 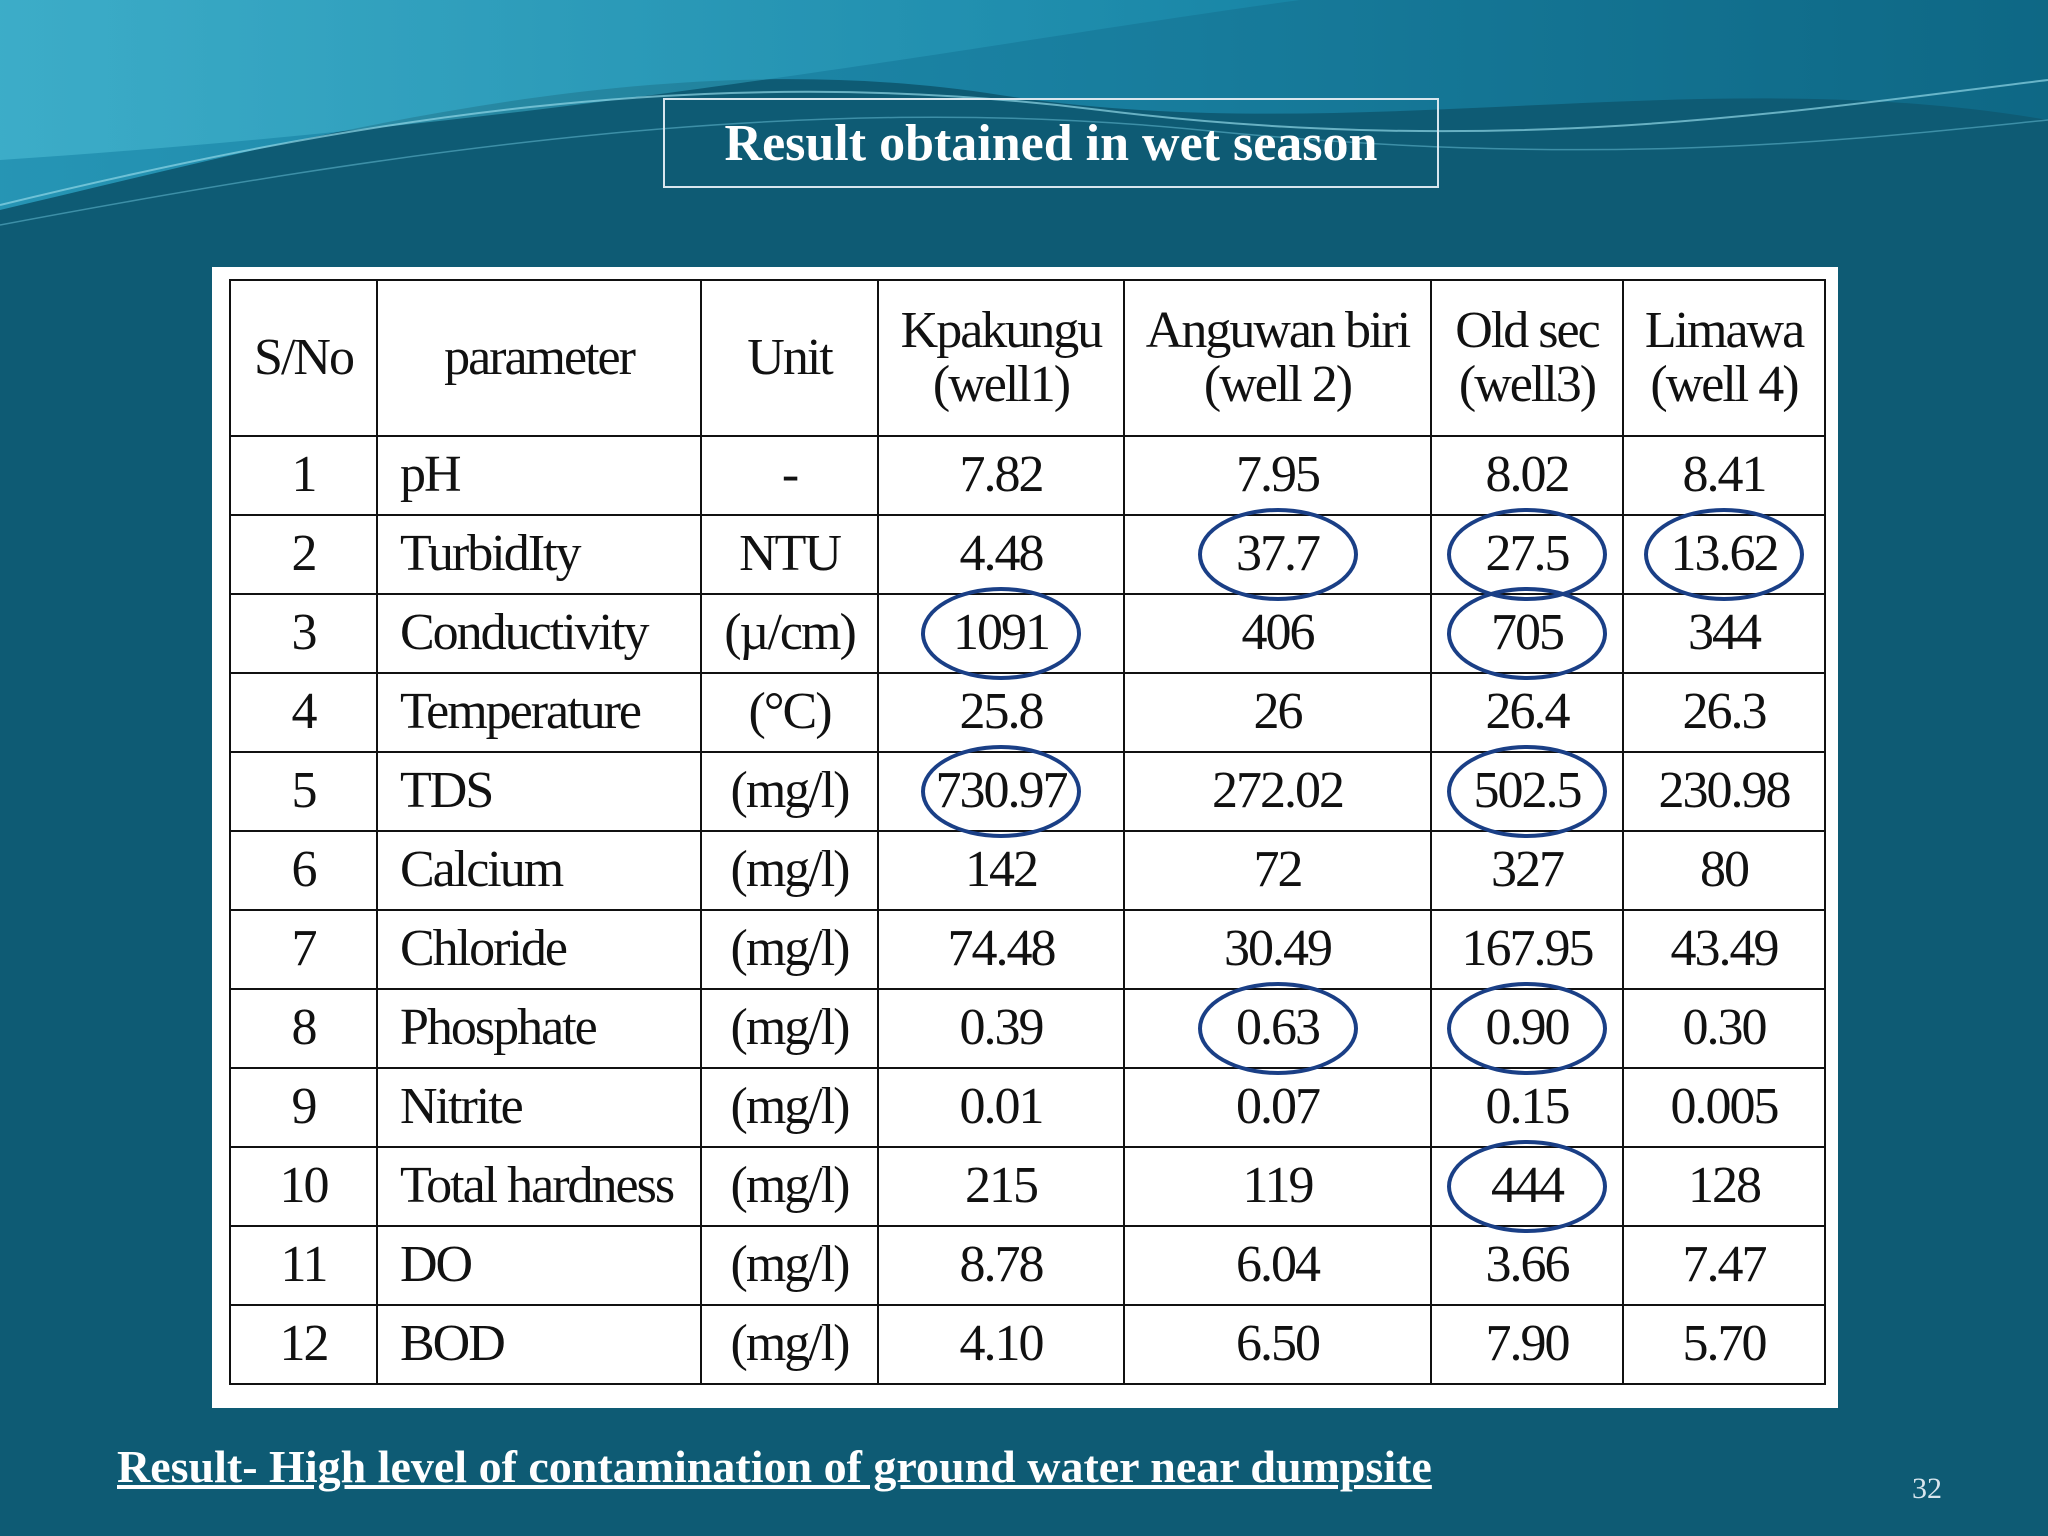 What do you see at coordinates (539, 712) in the screenshot?
I see `cell-parameter: Temperature` at bounding box center [539, 712].